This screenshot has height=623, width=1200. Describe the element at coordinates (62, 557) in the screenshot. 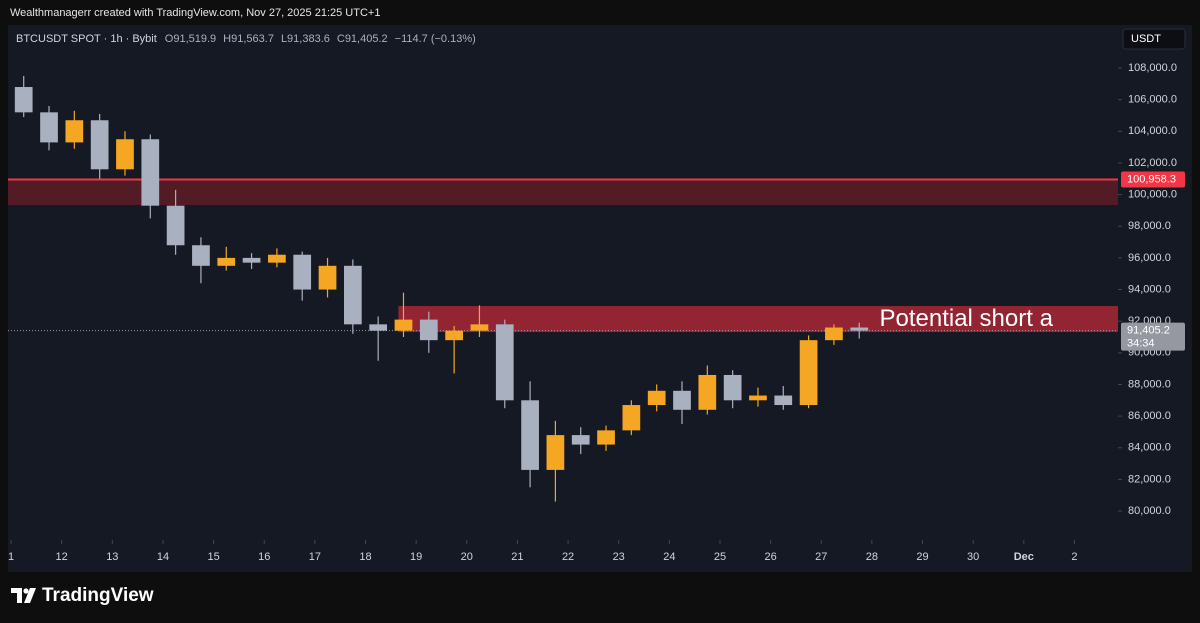

I see `x-tick-label: 12` at that location.